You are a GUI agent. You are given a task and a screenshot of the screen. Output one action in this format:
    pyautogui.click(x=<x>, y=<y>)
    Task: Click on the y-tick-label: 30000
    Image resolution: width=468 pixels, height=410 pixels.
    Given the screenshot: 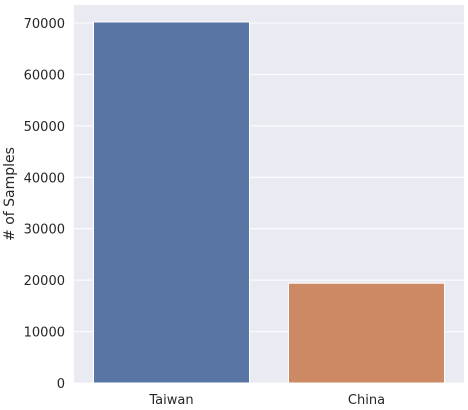 What is the action you would take?
    pyautogui.click(x=44, y=230)
    